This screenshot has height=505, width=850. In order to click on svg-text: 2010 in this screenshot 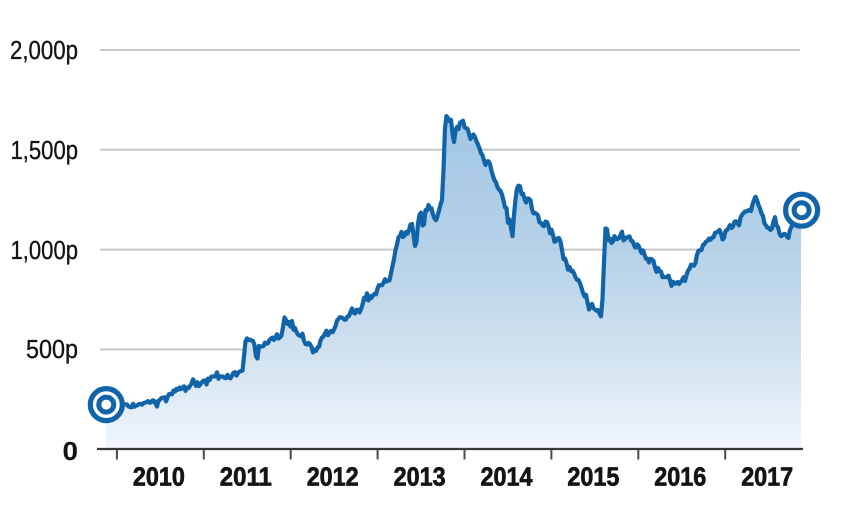, I will do `click(159, 478)`.